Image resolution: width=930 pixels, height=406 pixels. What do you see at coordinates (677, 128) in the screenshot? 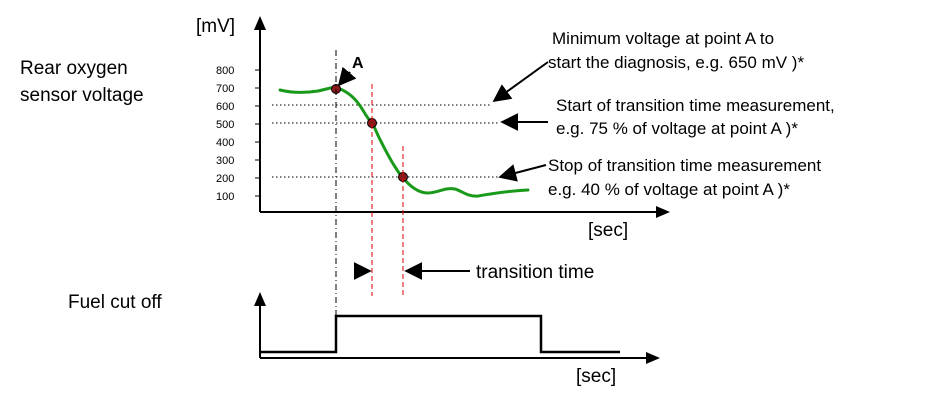
I see `annotation-start-line2: e.g. 75 % of voltage at point A )*` at bounding box center [677, 128].